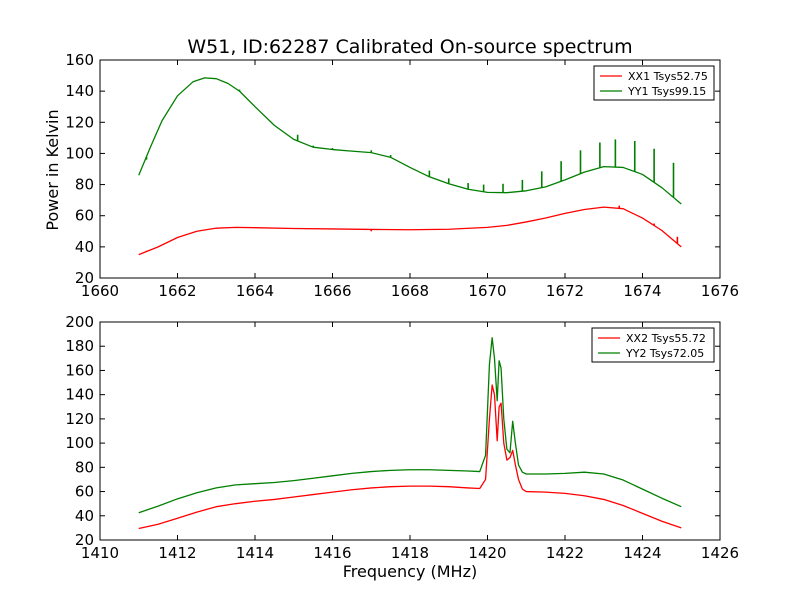 The width and height of the screenshot is (800, 605). What do you see at coordinates (668, 76) in the screenshot?
I see `legend-label: XX1 Tsys52.75` at bounding box center [668, 76].